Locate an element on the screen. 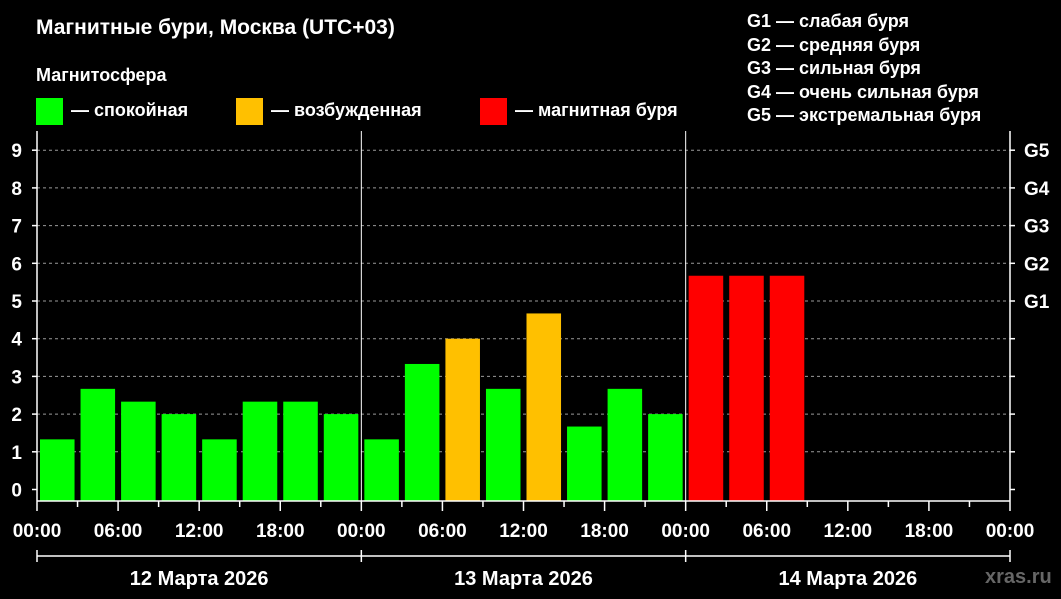  y-tick-label: 1 is located at coordinates (16, 453).